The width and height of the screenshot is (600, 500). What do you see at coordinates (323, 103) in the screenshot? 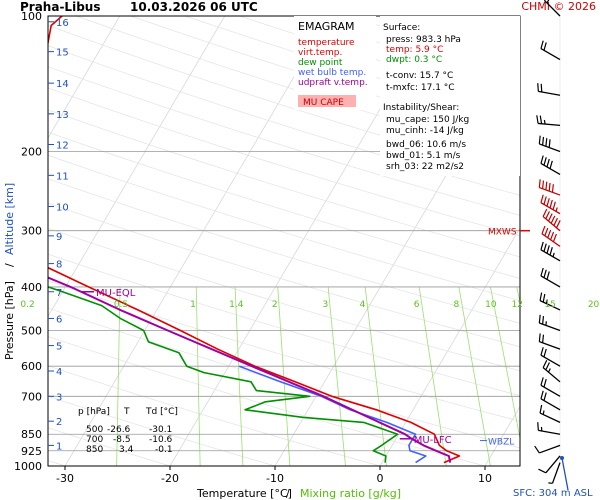
I see `mu-cape-badge: MU CAPE` at bounding box center [323, 103].